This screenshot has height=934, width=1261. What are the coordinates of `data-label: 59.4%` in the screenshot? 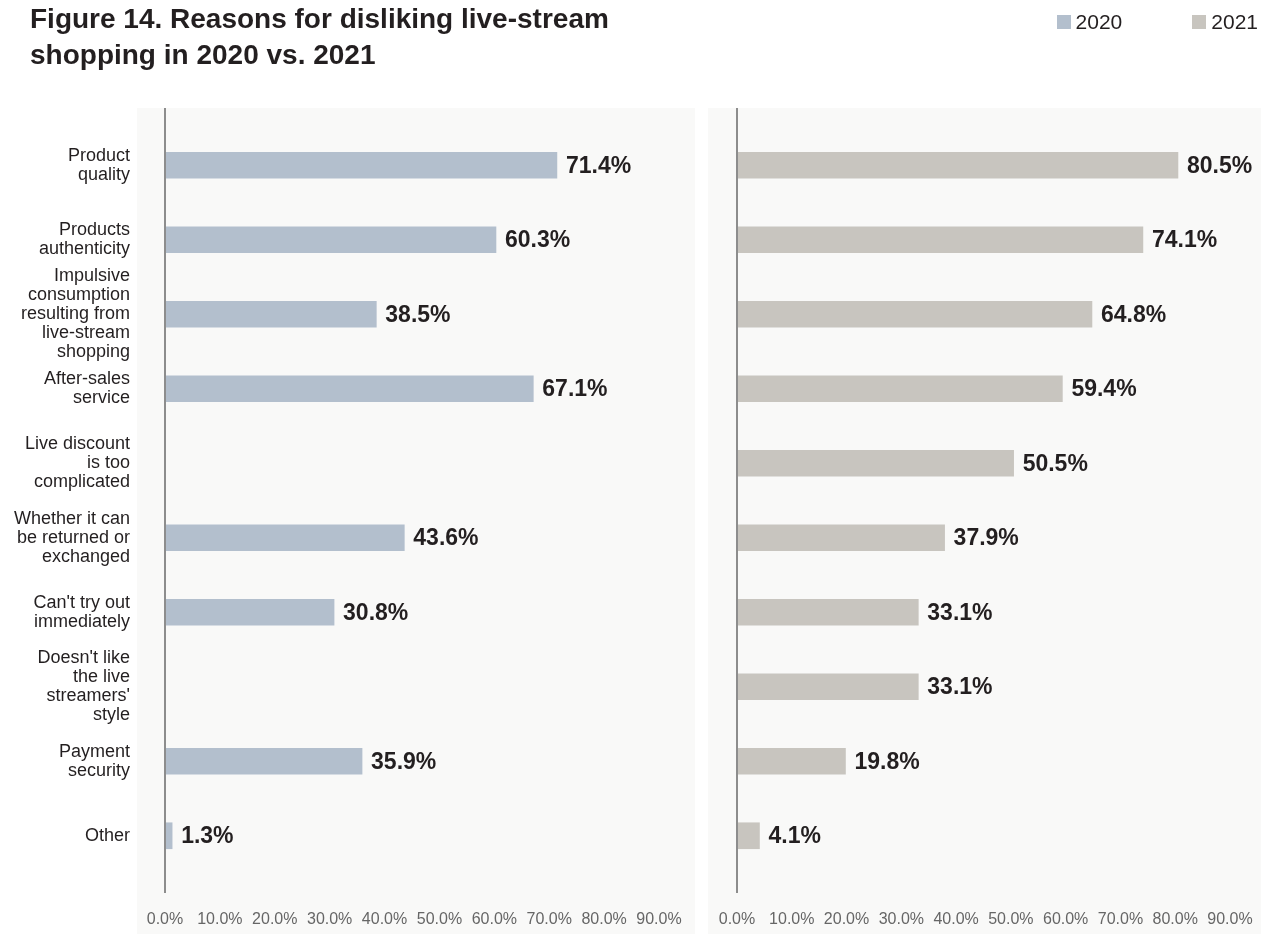 It's located at (1104, 388).